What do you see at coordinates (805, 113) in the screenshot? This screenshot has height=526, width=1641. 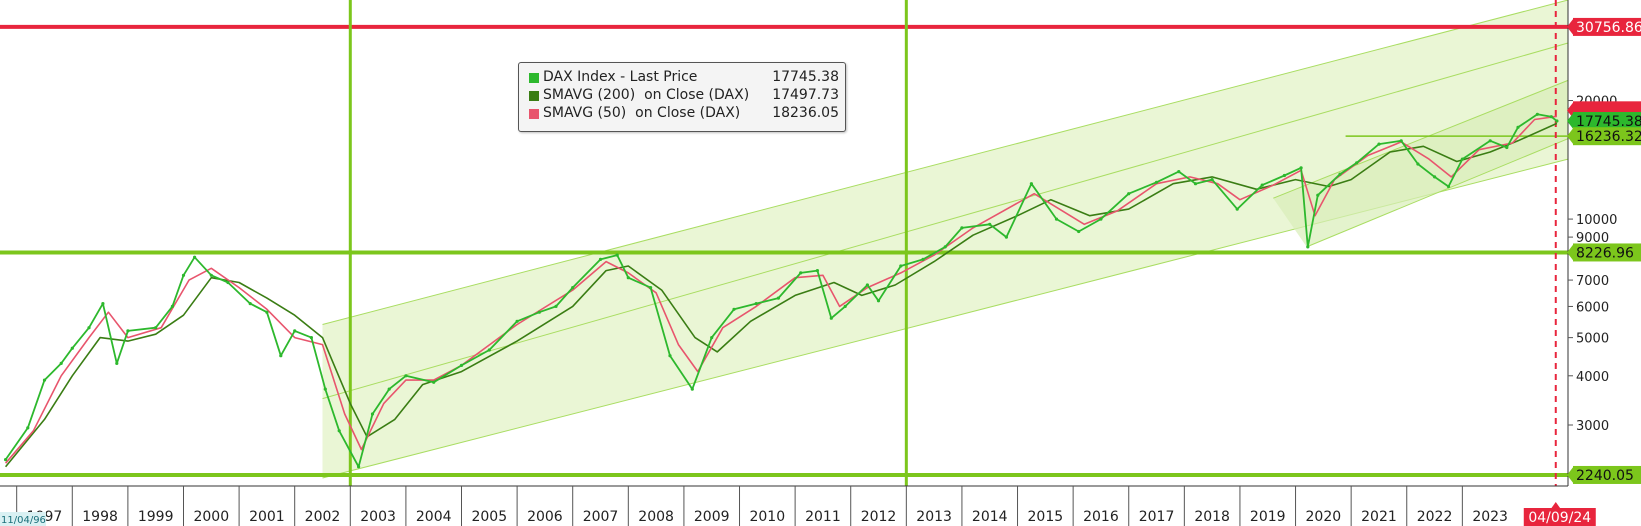 I see `legend-value-sma50: 18236.05` at bounding box center [805, 113].